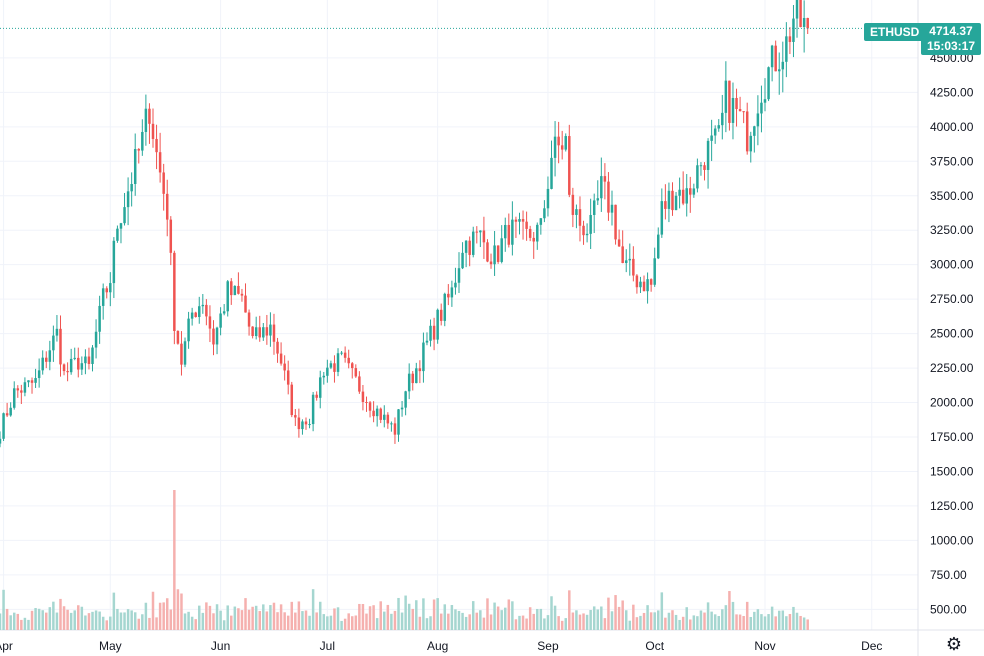 The height and width of the screenshot is (656, 984). What do you see at coordinates (952, 368) in the screenshot?
I see `y-tick-label: 2250.00` at bounding box center [952, 368].